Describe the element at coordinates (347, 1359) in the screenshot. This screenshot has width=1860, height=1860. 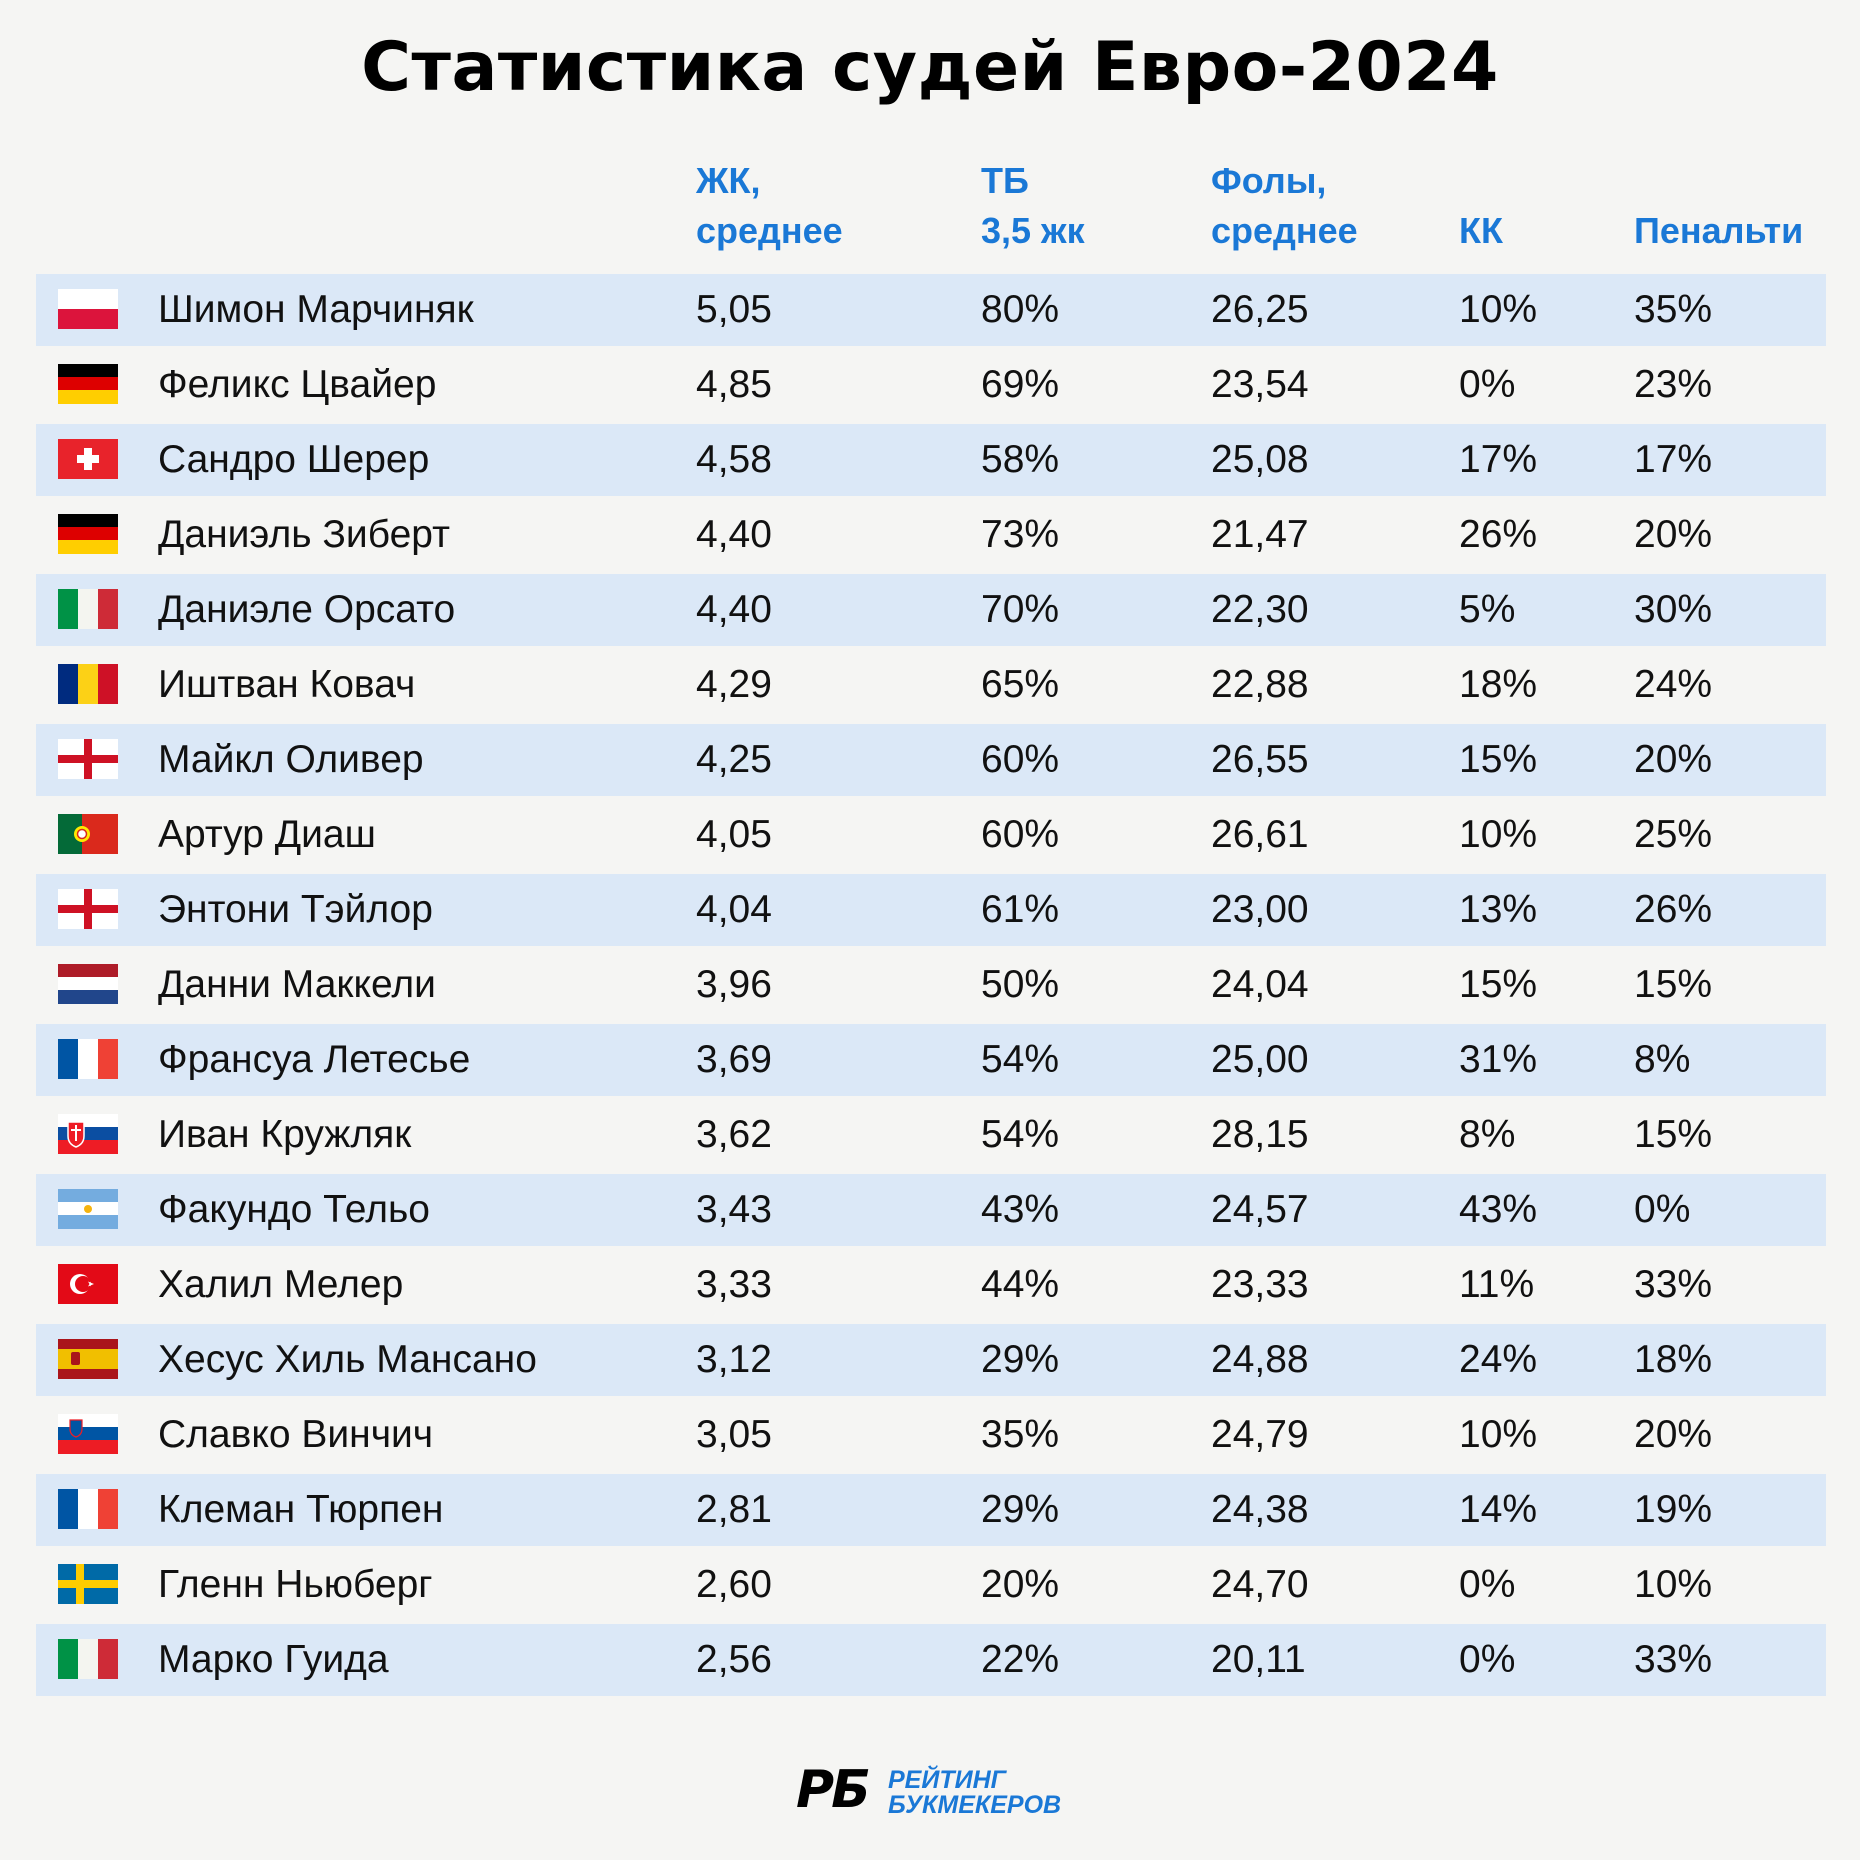
I see `referee-name: Хесус Хиль Мансано` at that location.